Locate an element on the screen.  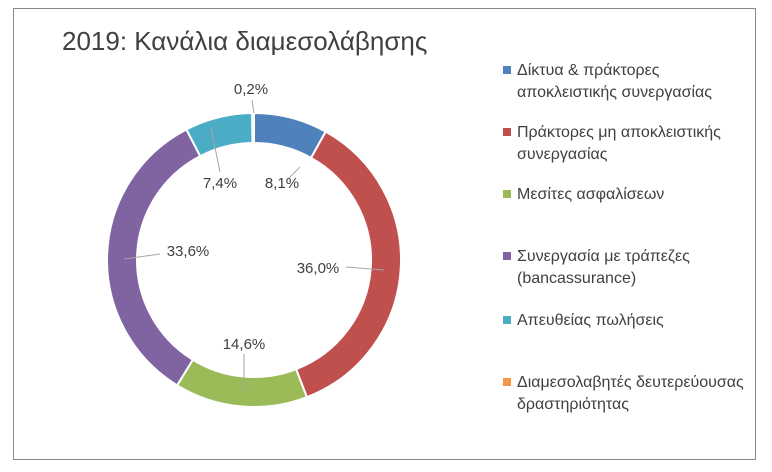
legend-label: Πράκτορες μη αποκλειστικής συνεργασίας is located at coordinates (619, 143).